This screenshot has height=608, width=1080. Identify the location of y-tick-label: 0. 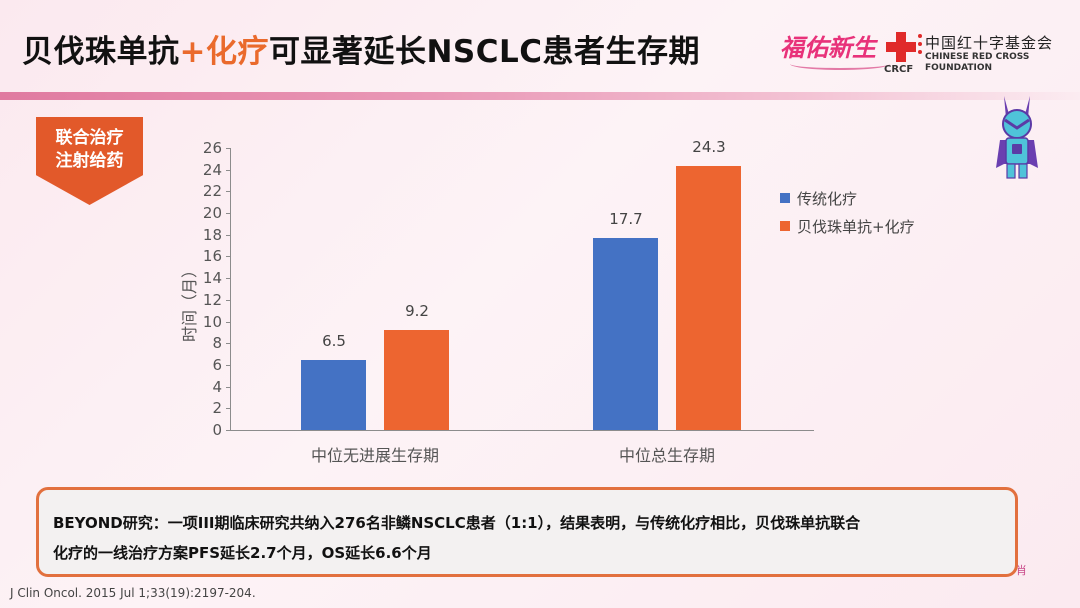
(217, 430).